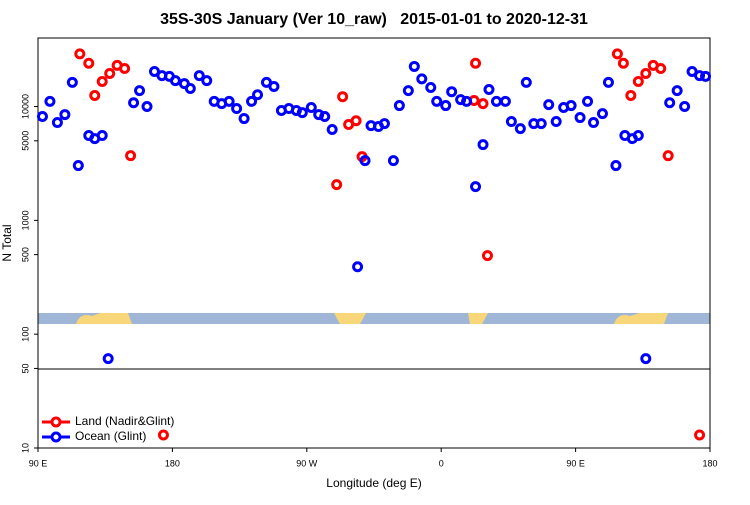  Describe the element at coordinates (124, 421) in the screenshot. I see `legend-label: Land (Nadir&Glint)` at that location.